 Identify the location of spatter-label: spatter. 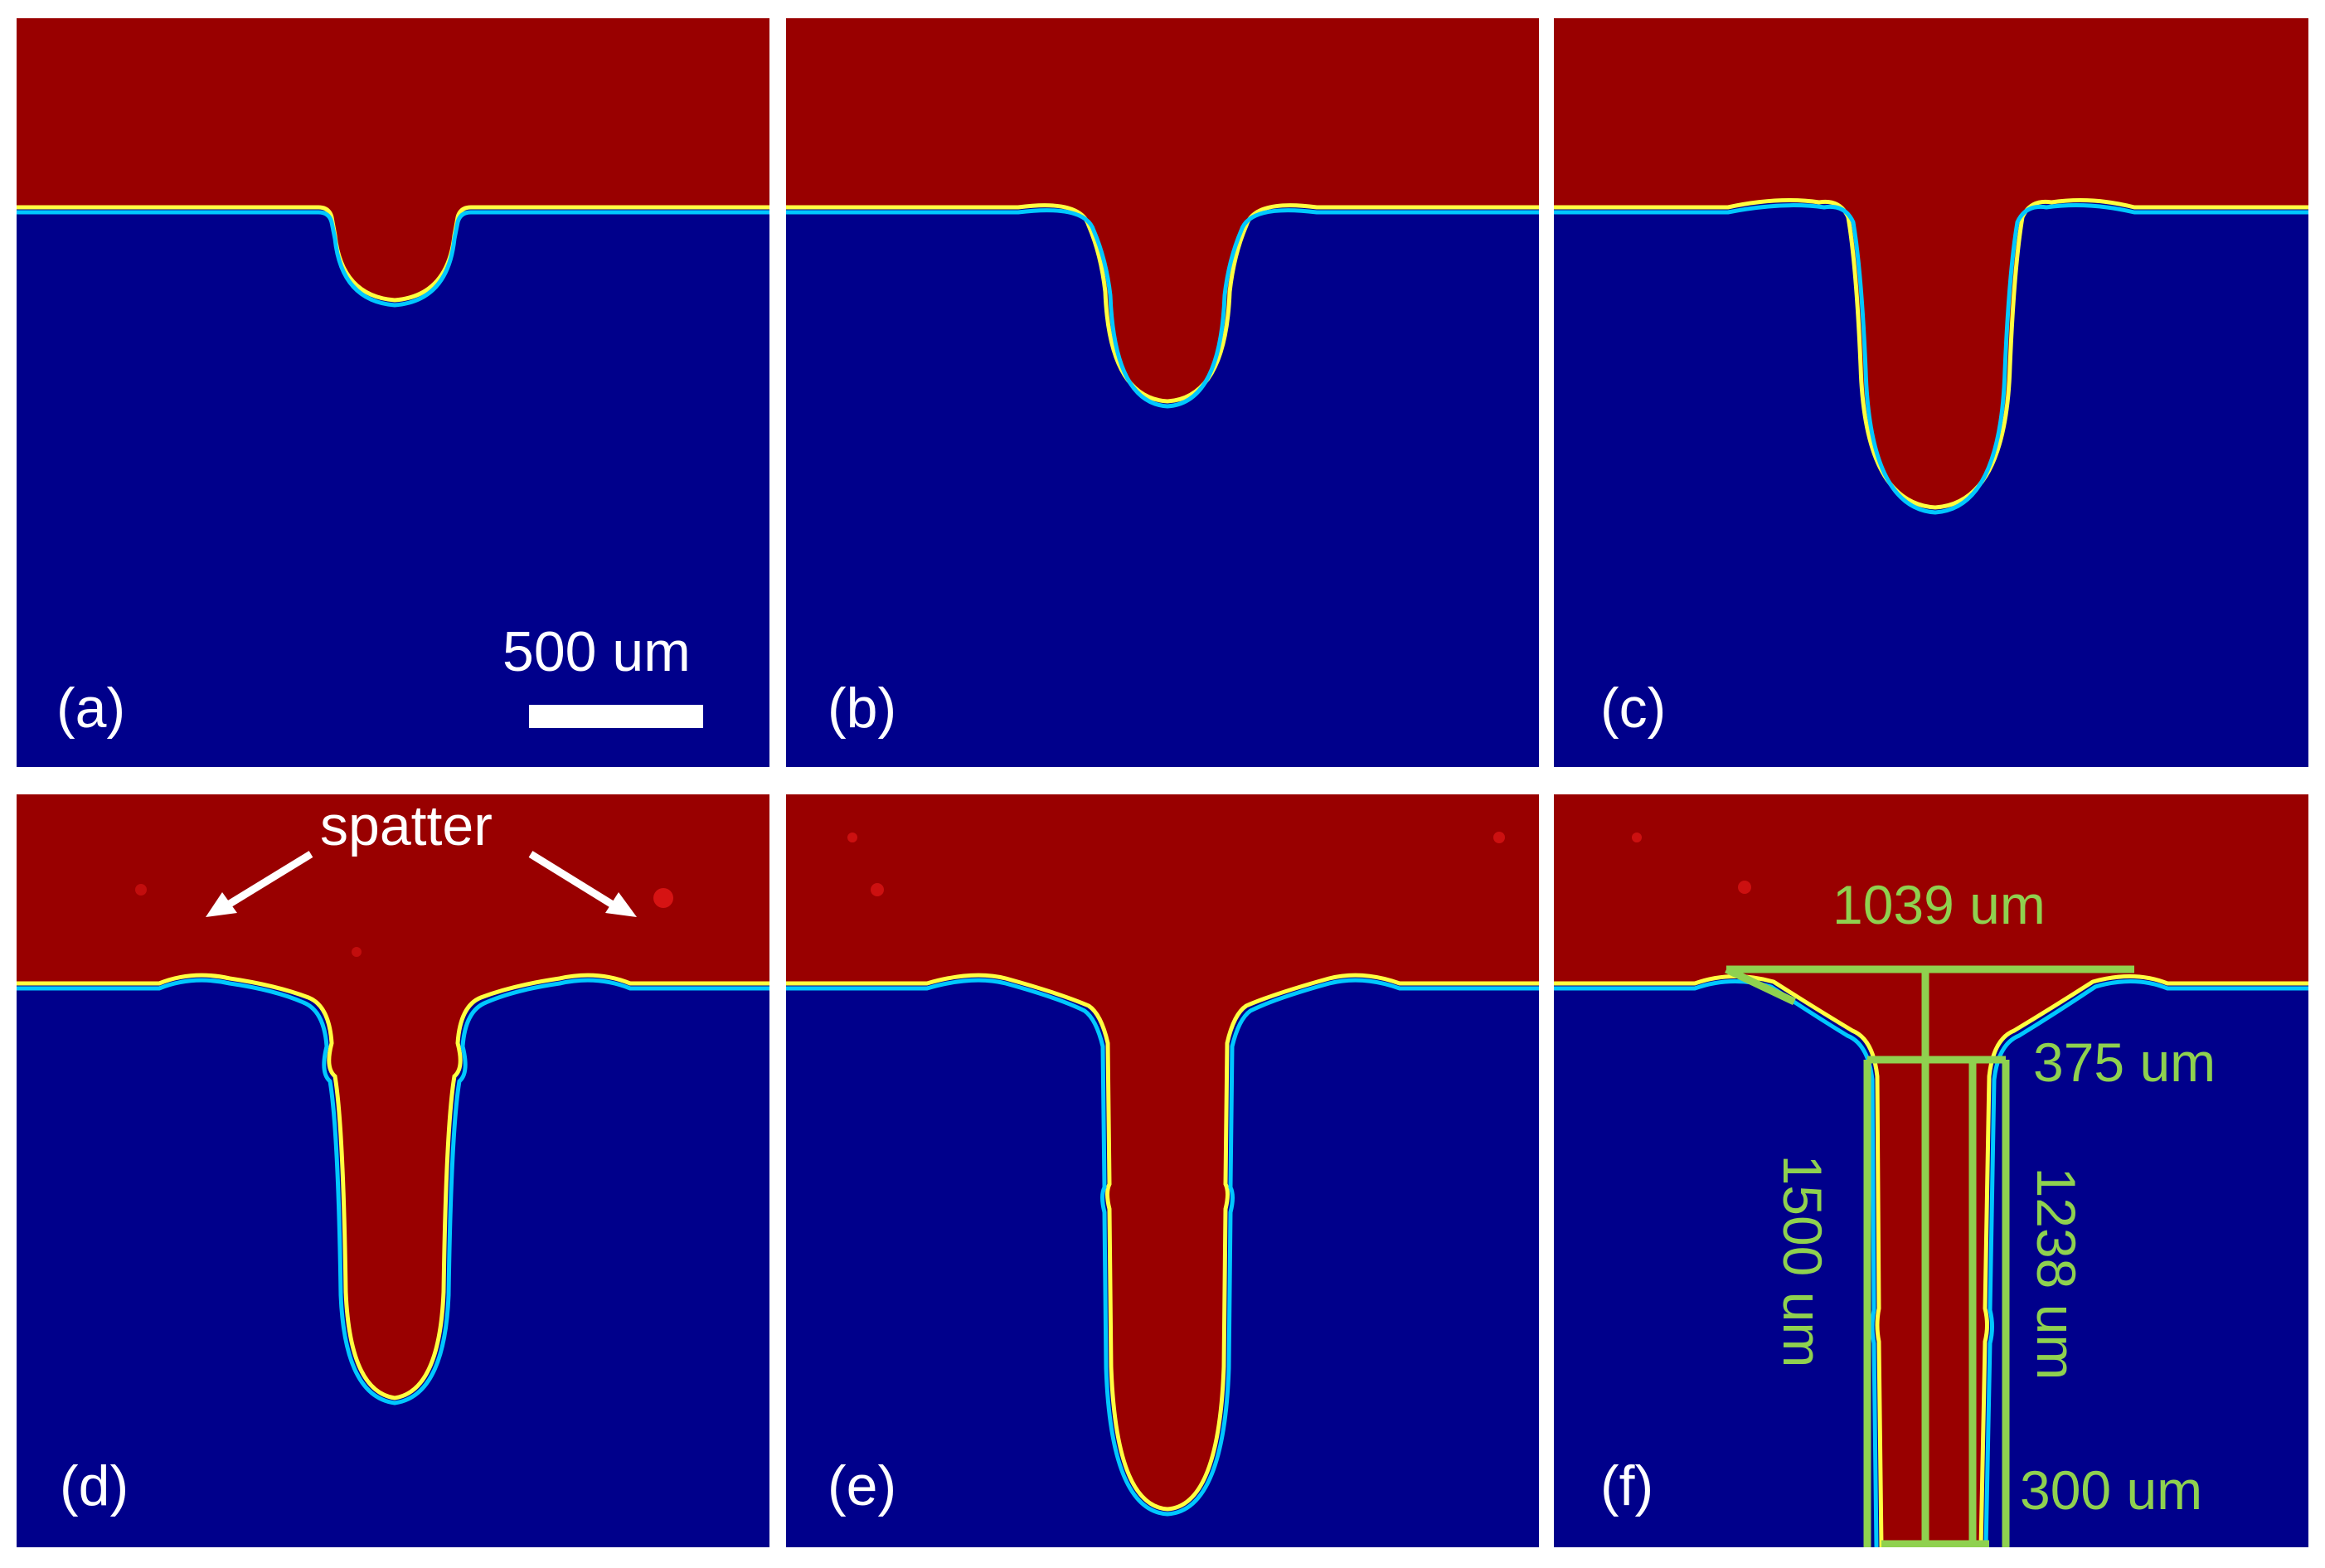
(406, 825).